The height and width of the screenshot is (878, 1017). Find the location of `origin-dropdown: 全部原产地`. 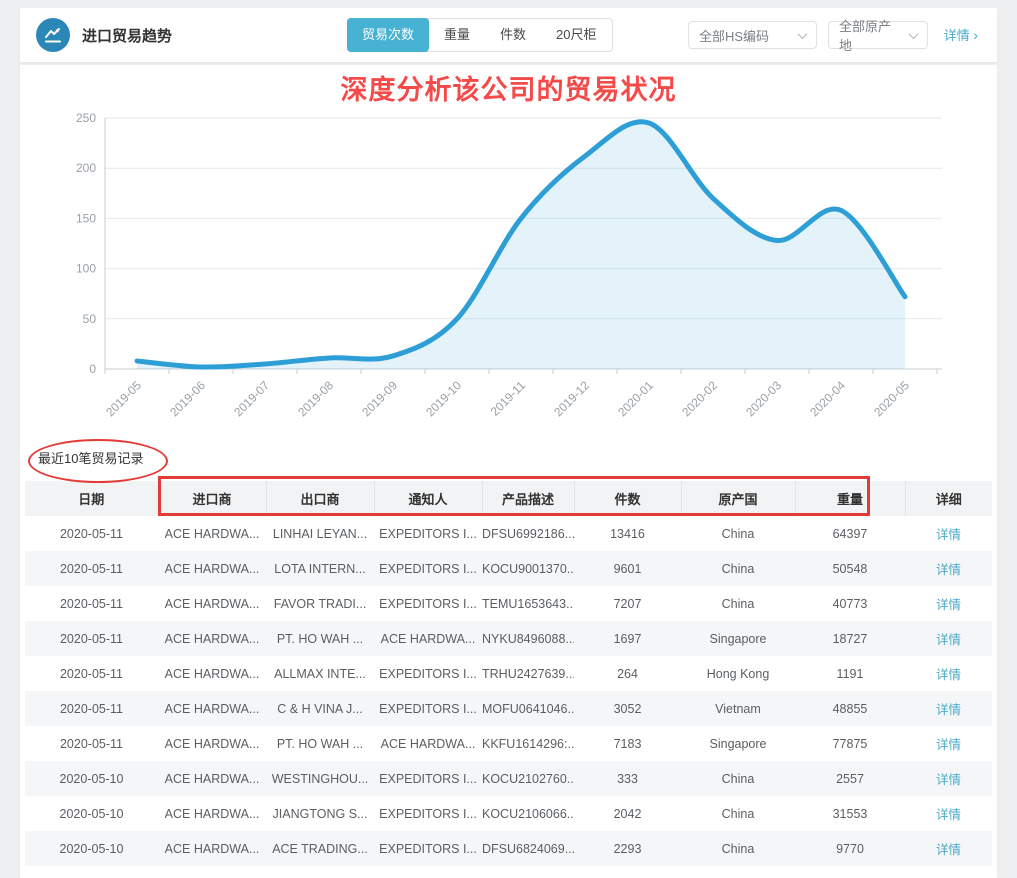

origin-dropdown: 全部原产地 is located at coordinates (878, 36).